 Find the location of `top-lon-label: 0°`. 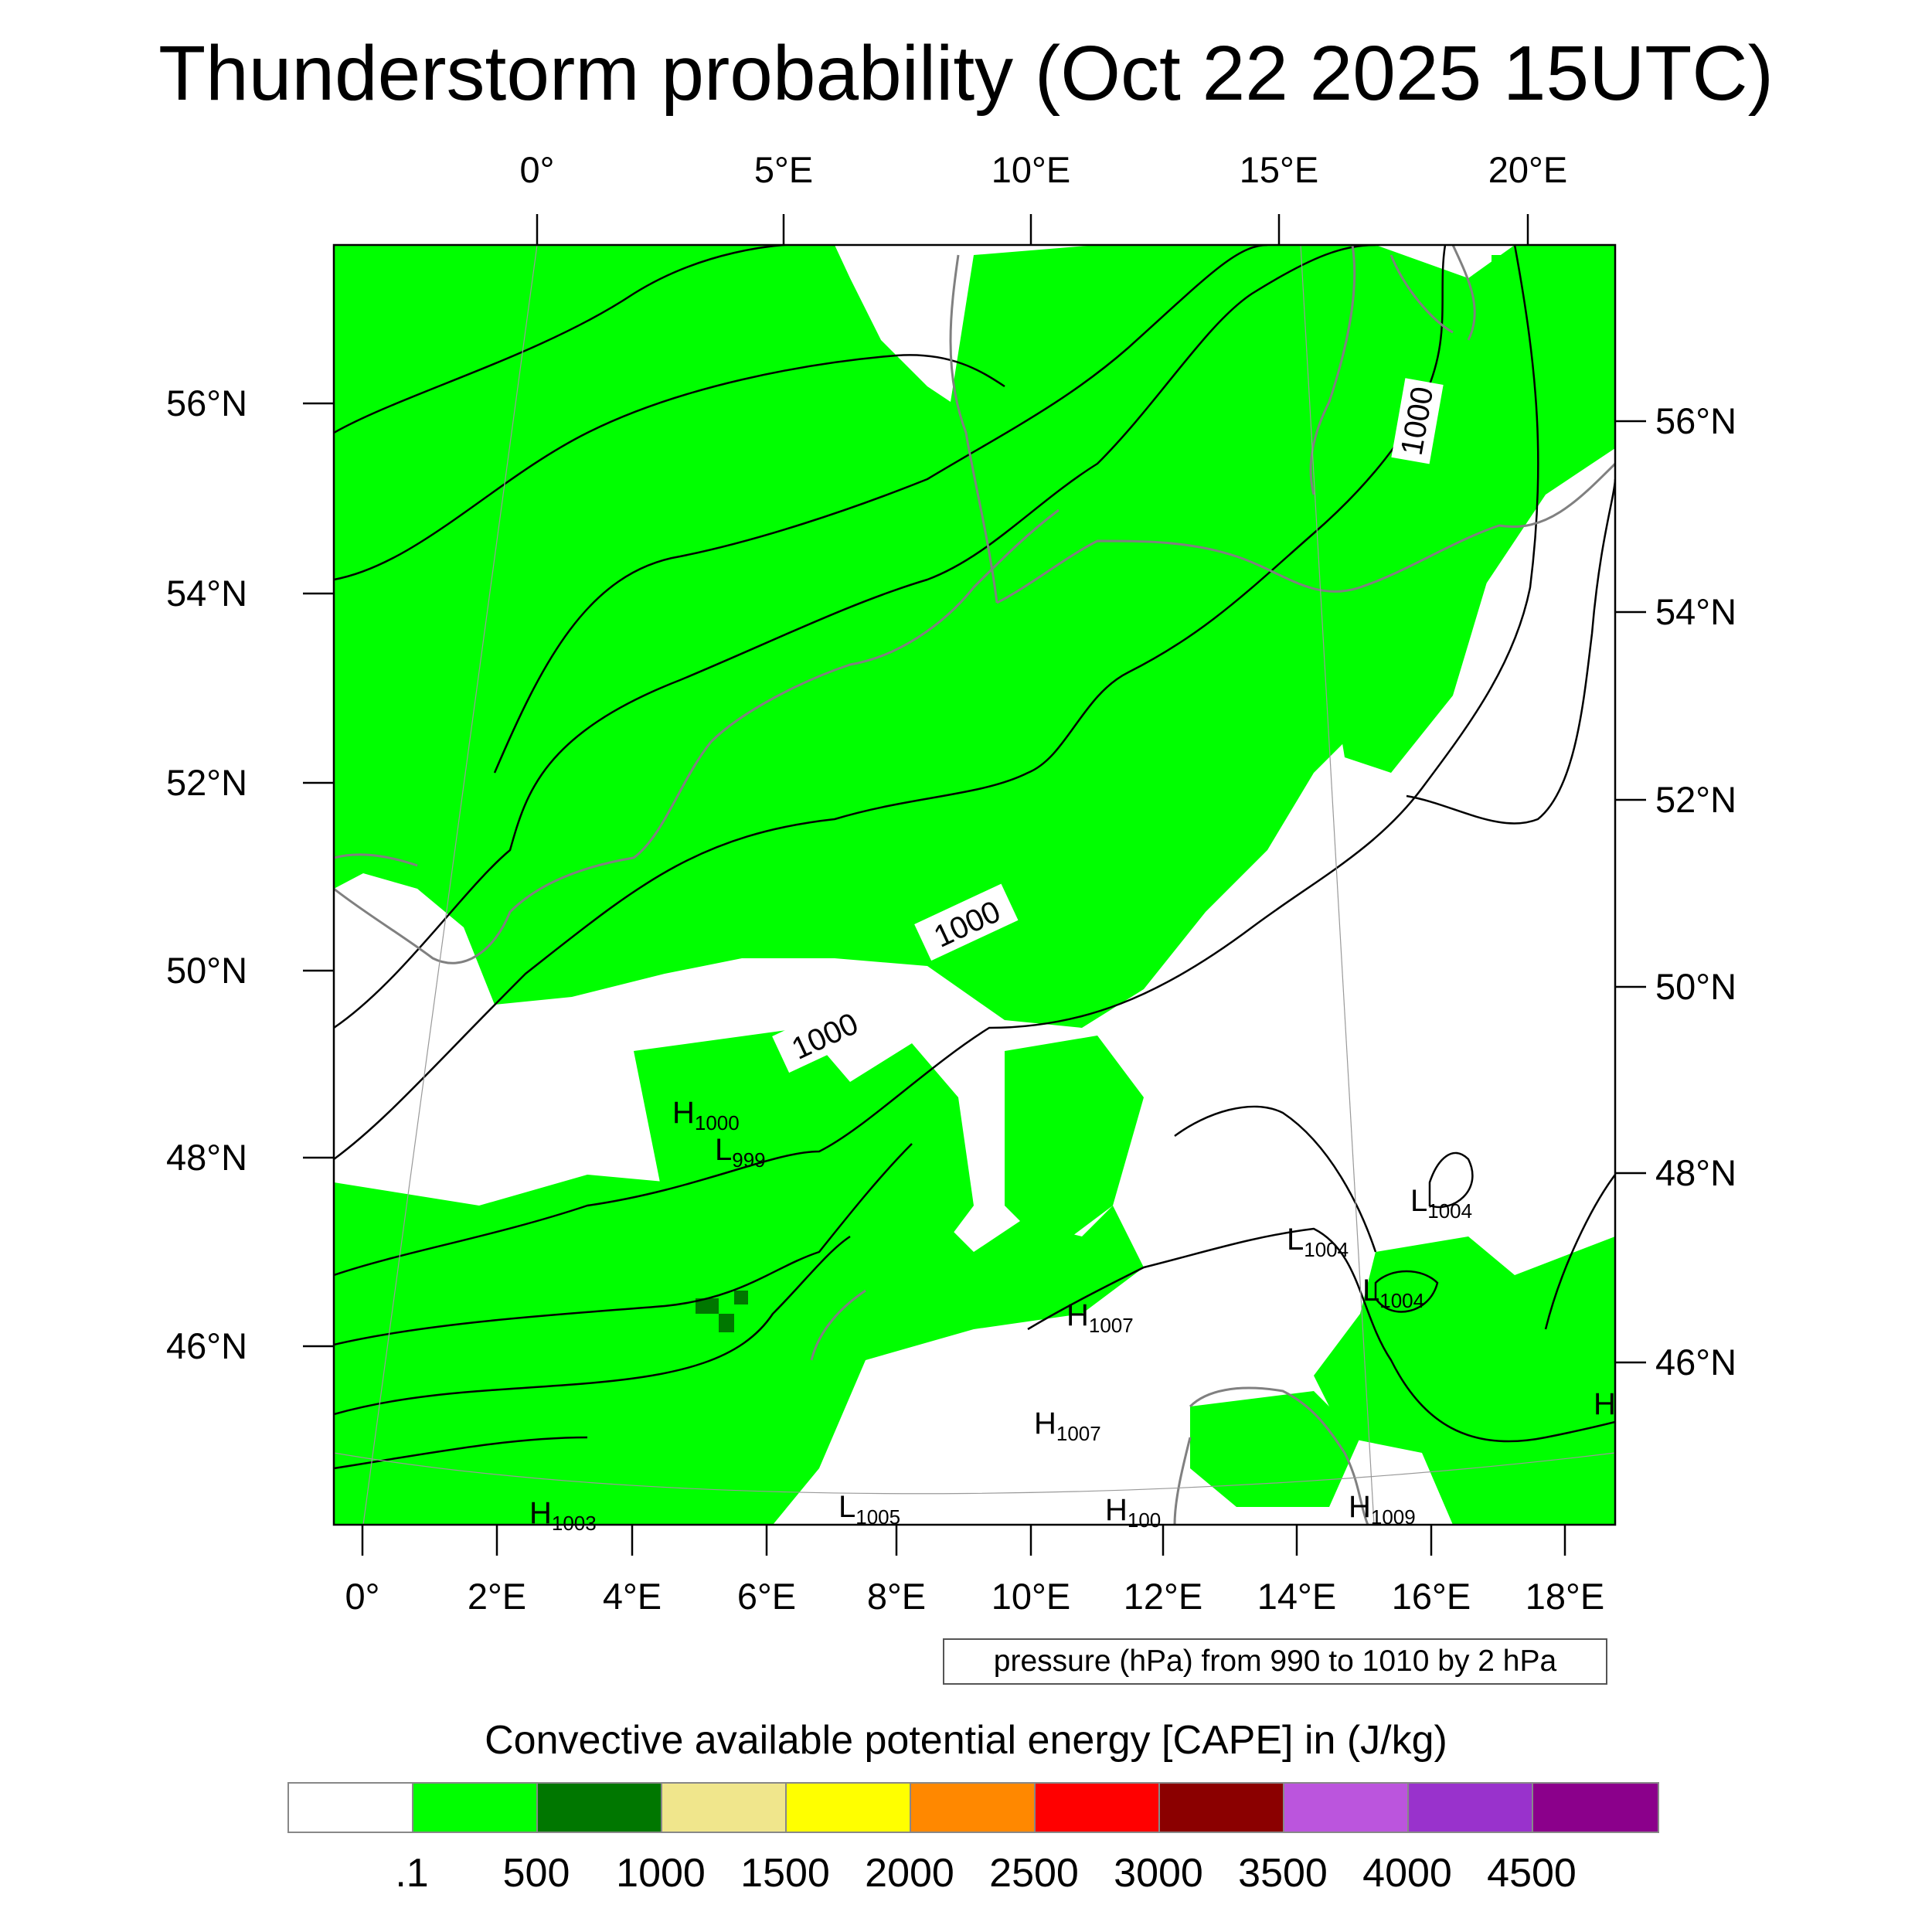

top-lon-label: 0° is located at coordinates (537, 169).